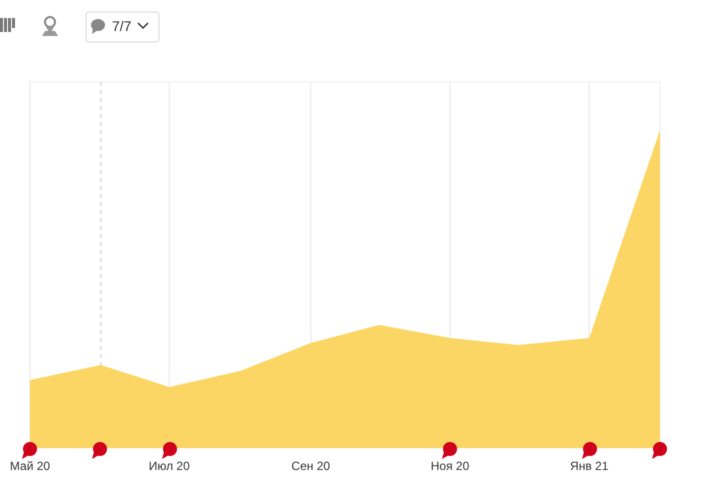 The width and height of the screenshot is (720, 480). What do you see at coordinates (589, 466) in the screenshot?
I see `x-tick-label: Янв 21` at bounding box center [589, 466].